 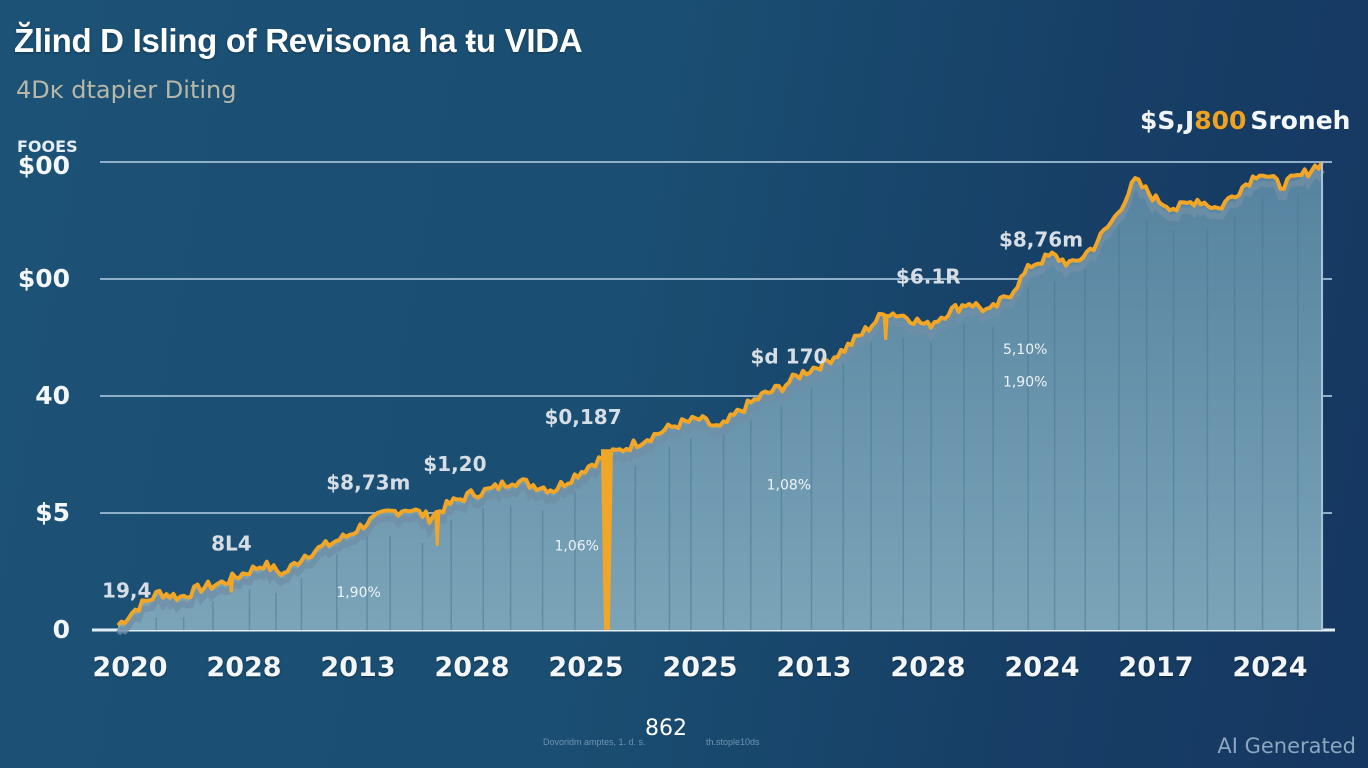 What do you see at coordinates (126, 590) in the screenshot?
I see `value-annotation: 19,4` at bounding box center [126, 590].